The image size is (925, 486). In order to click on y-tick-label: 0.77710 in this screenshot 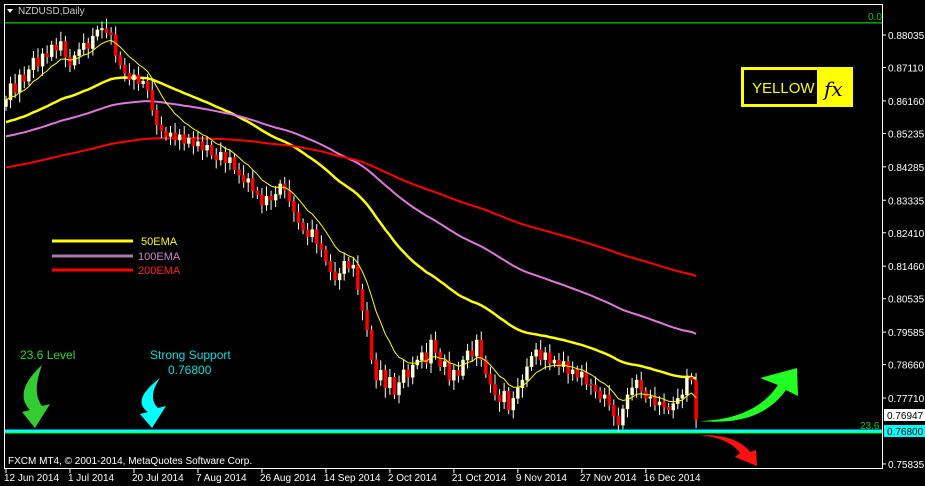, I will do `click(906, 399)`.